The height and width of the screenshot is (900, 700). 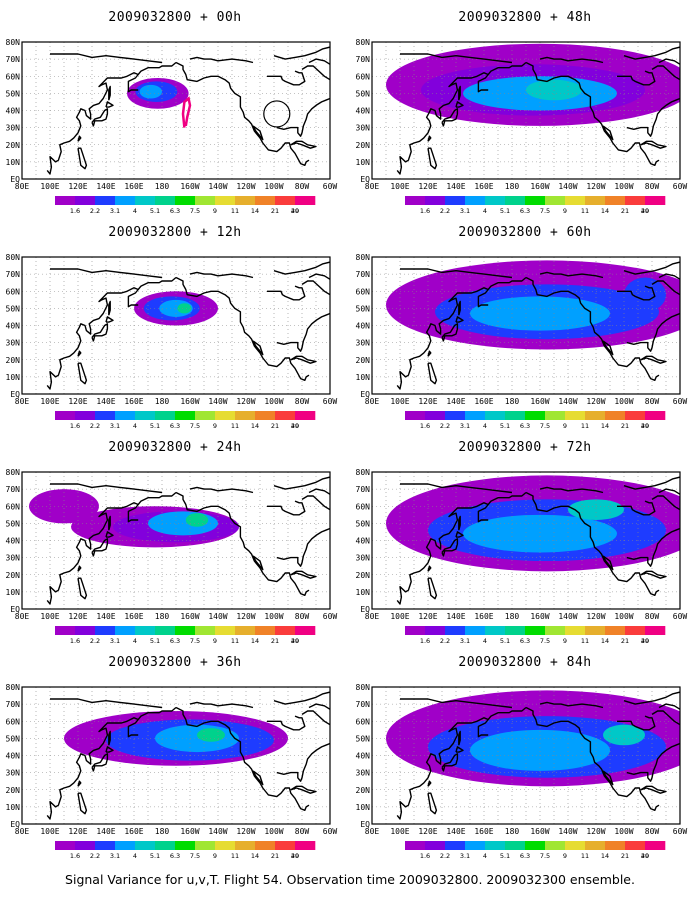 What do you see at coordinates (330, 186) in the screenshot?
I see `lon-tick-label: 60W` at bounding box center [330, 186].